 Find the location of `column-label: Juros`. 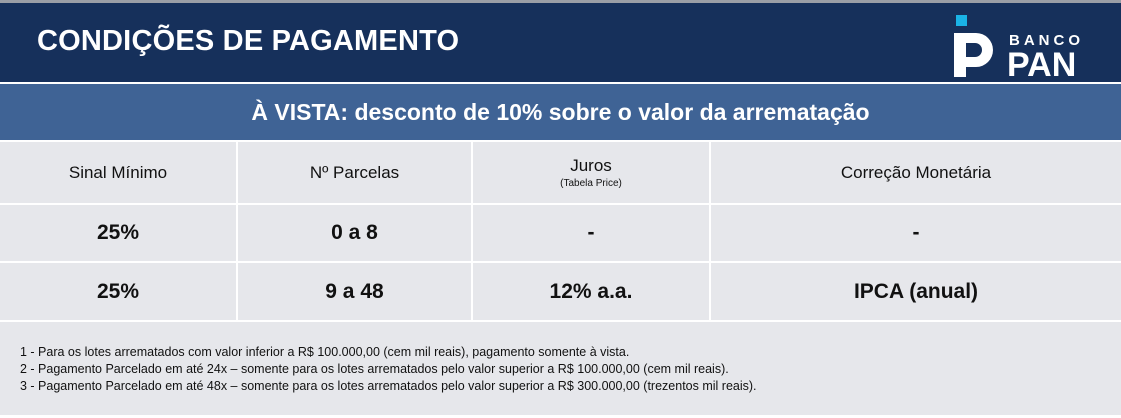

column-label: Juros is located at coordinates (591, 165).